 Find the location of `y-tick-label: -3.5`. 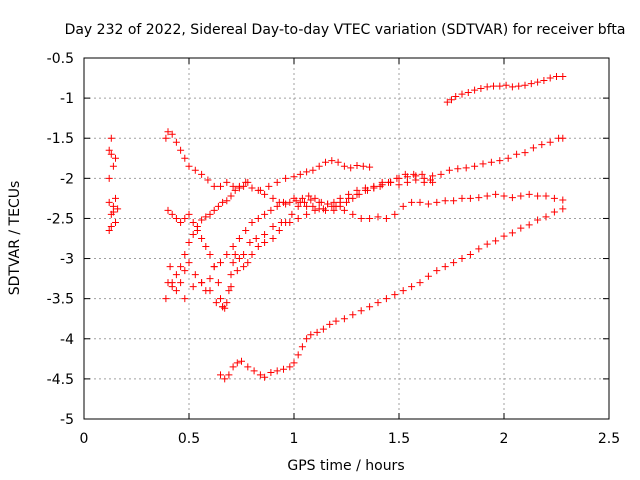

y-tick-label: -3.5 is located at coordinates (60, 300).